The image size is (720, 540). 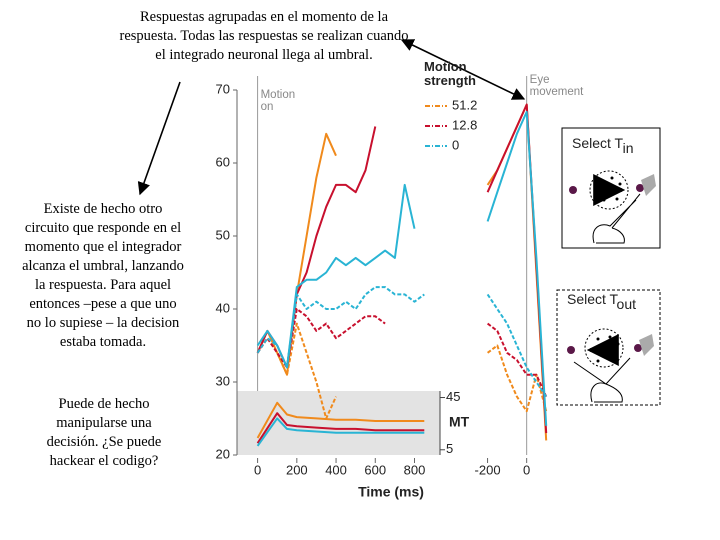 I want to click on y-tick-label: 30, so click(x=223, y=380).